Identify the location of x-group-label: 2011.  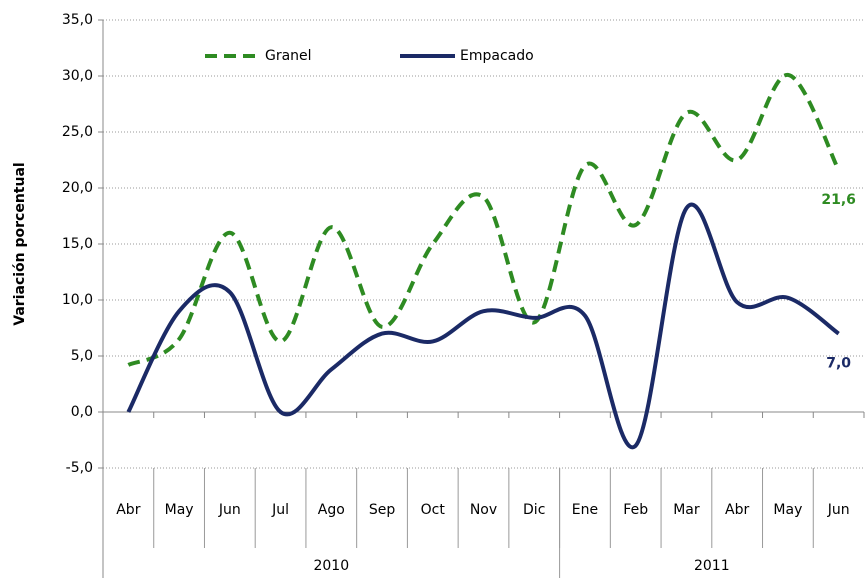
(712, 566).